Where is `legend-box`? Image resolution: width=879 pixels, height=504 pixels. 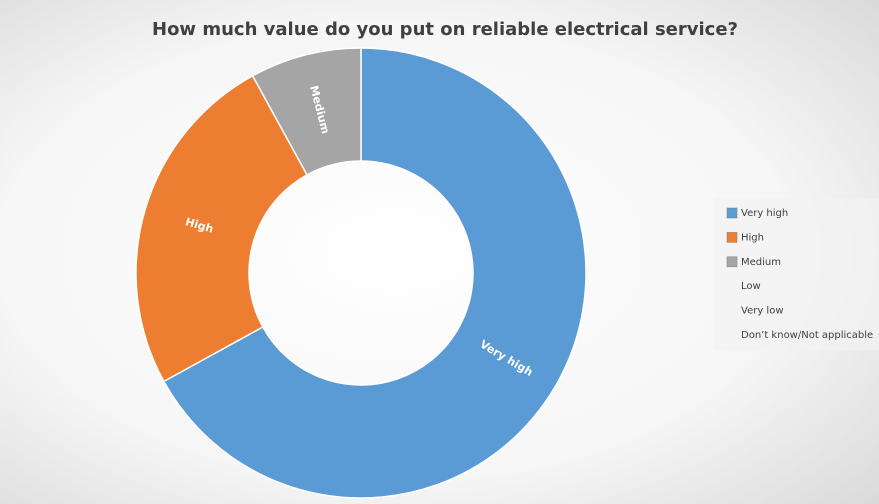 legend-box is located at coordinates (796, 274).